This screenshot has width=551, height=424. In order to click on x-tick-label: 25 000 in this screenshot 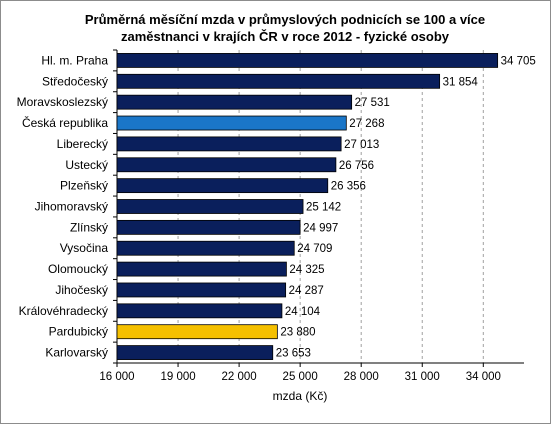, I will do `click(300, 377)`.